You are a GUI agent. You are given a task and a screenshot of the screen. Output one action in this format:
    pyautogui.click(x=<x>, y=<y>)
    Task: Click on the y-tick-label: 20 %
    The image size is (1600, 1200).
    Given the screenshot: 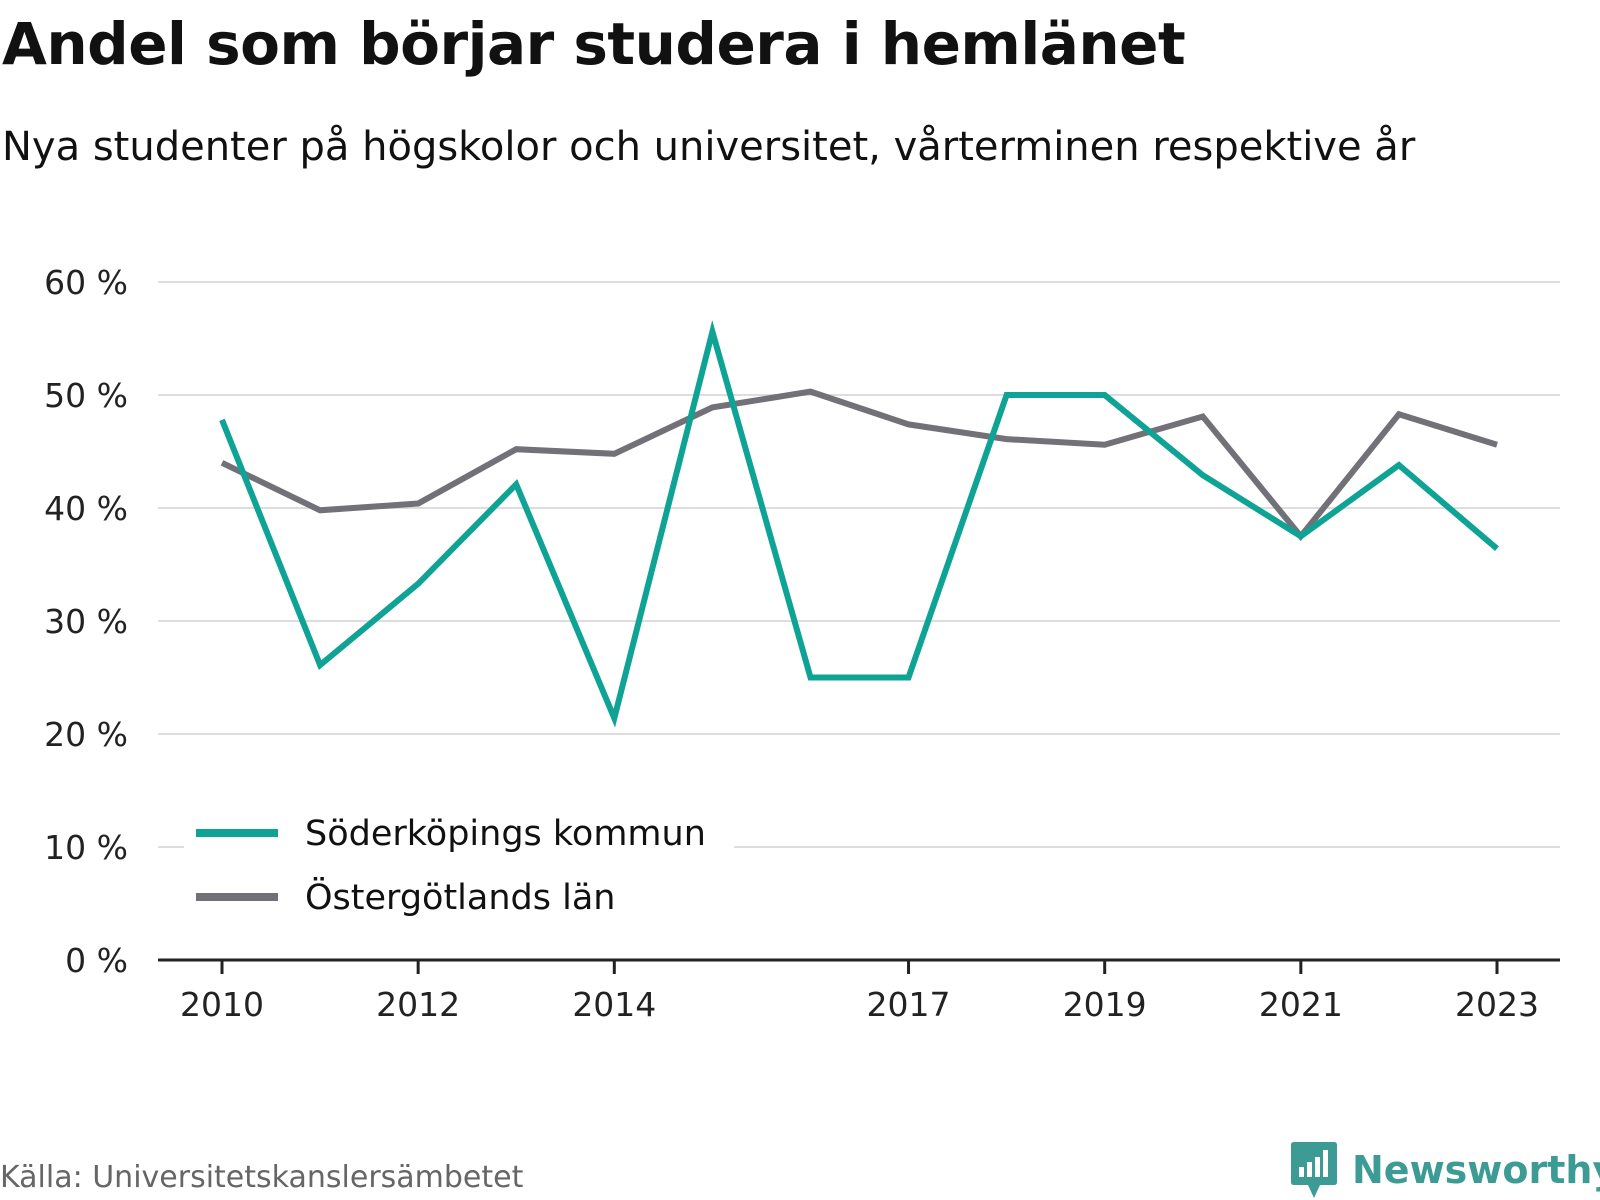 What is the action you would take?
    pyautogui.click(x=86, y=734)
    